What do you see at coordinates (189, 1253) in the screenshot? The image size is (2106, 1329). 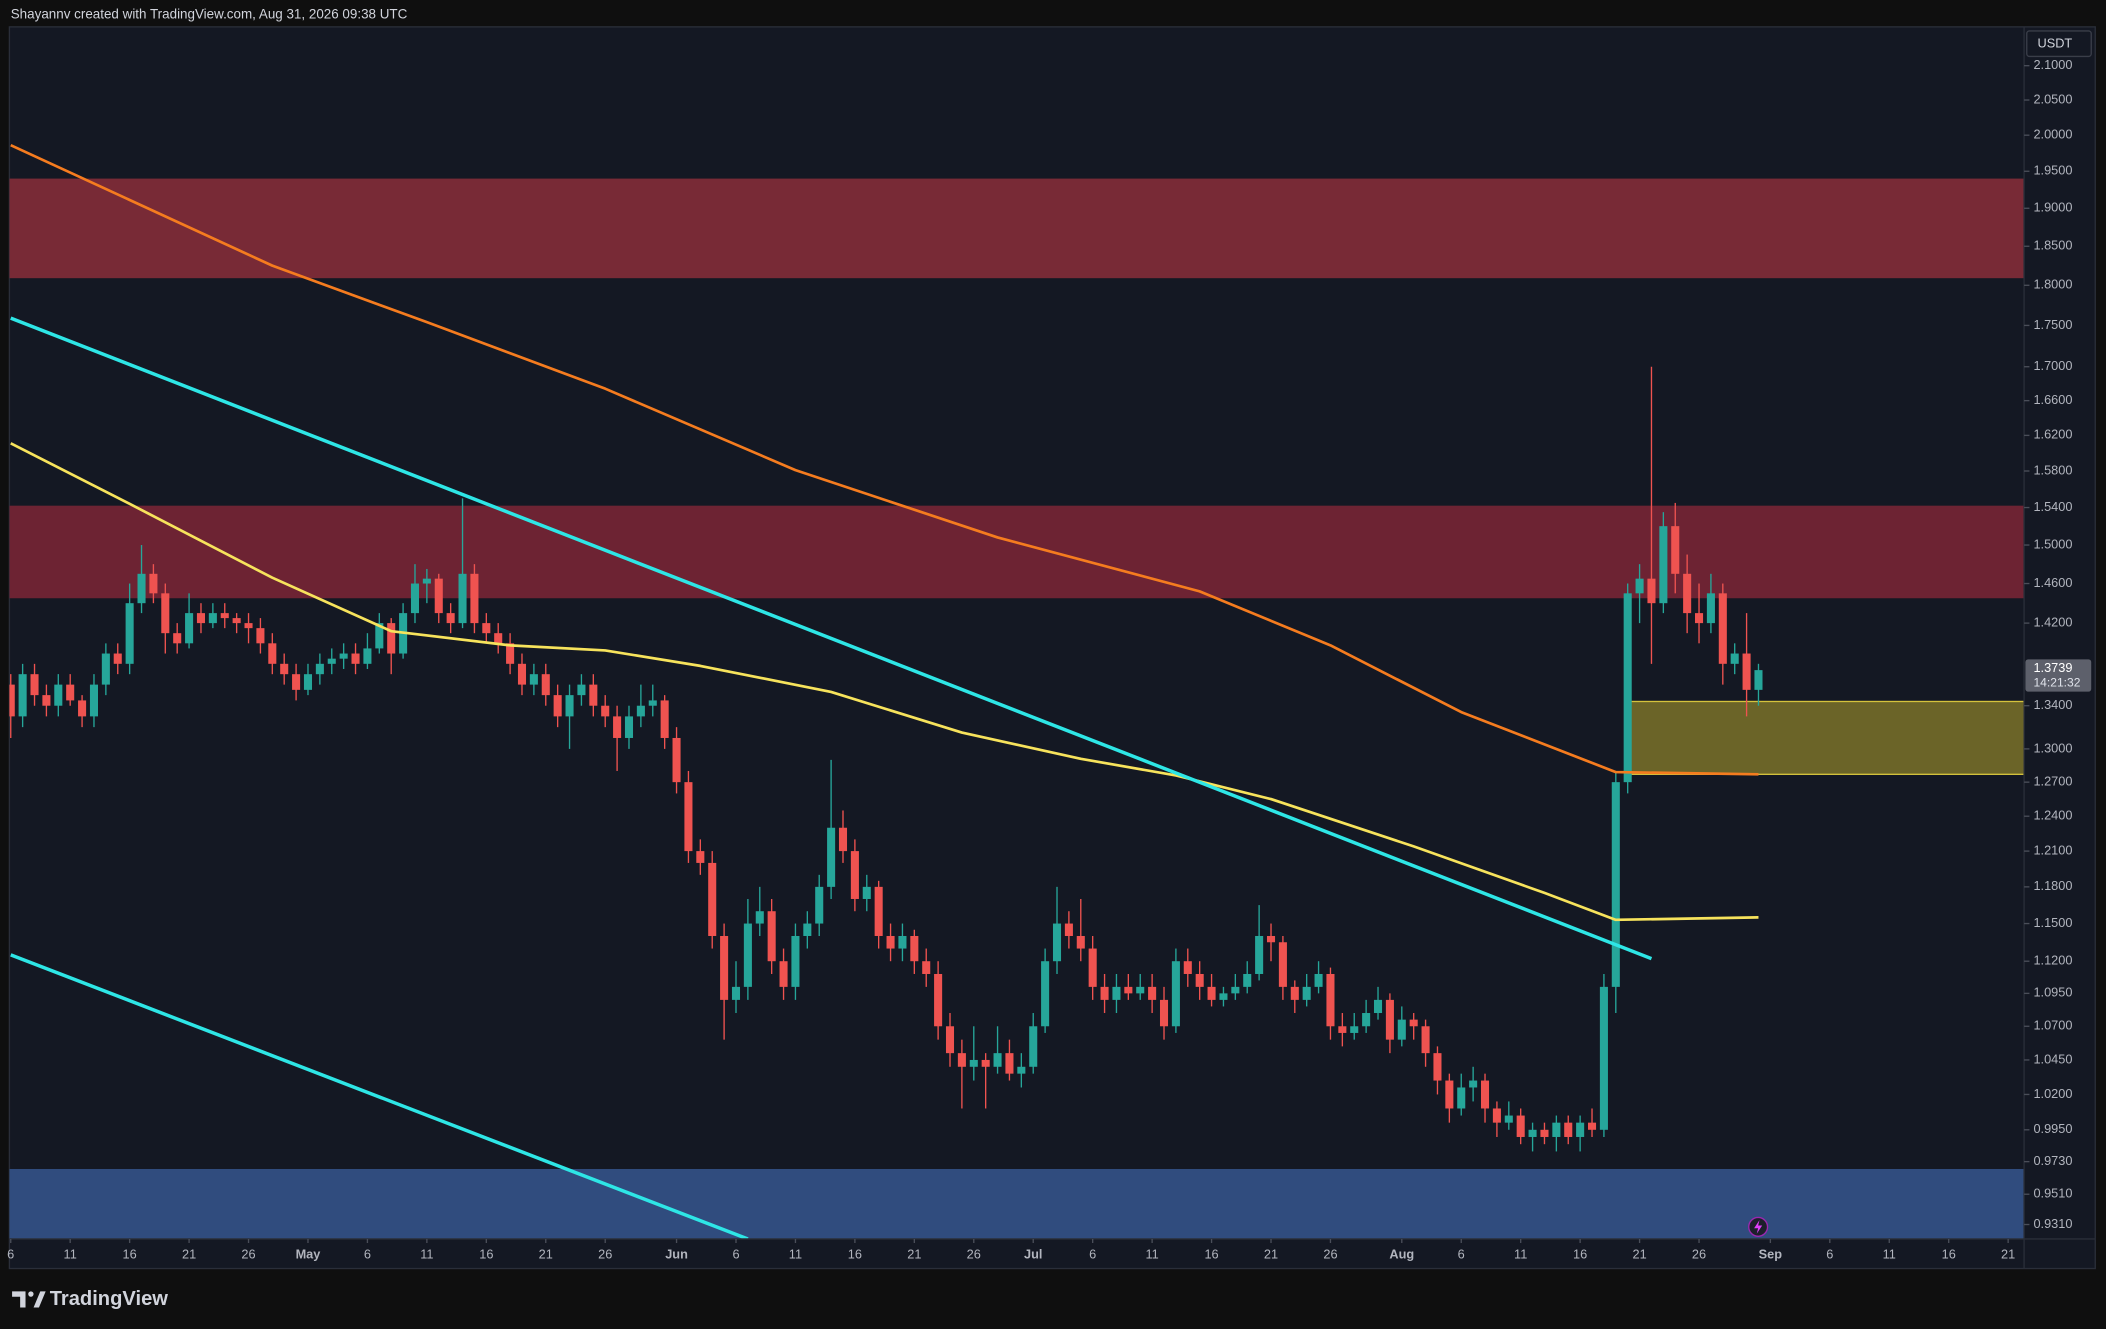 I see `x-tick-label: 21` at bounding box center [189, 1253].